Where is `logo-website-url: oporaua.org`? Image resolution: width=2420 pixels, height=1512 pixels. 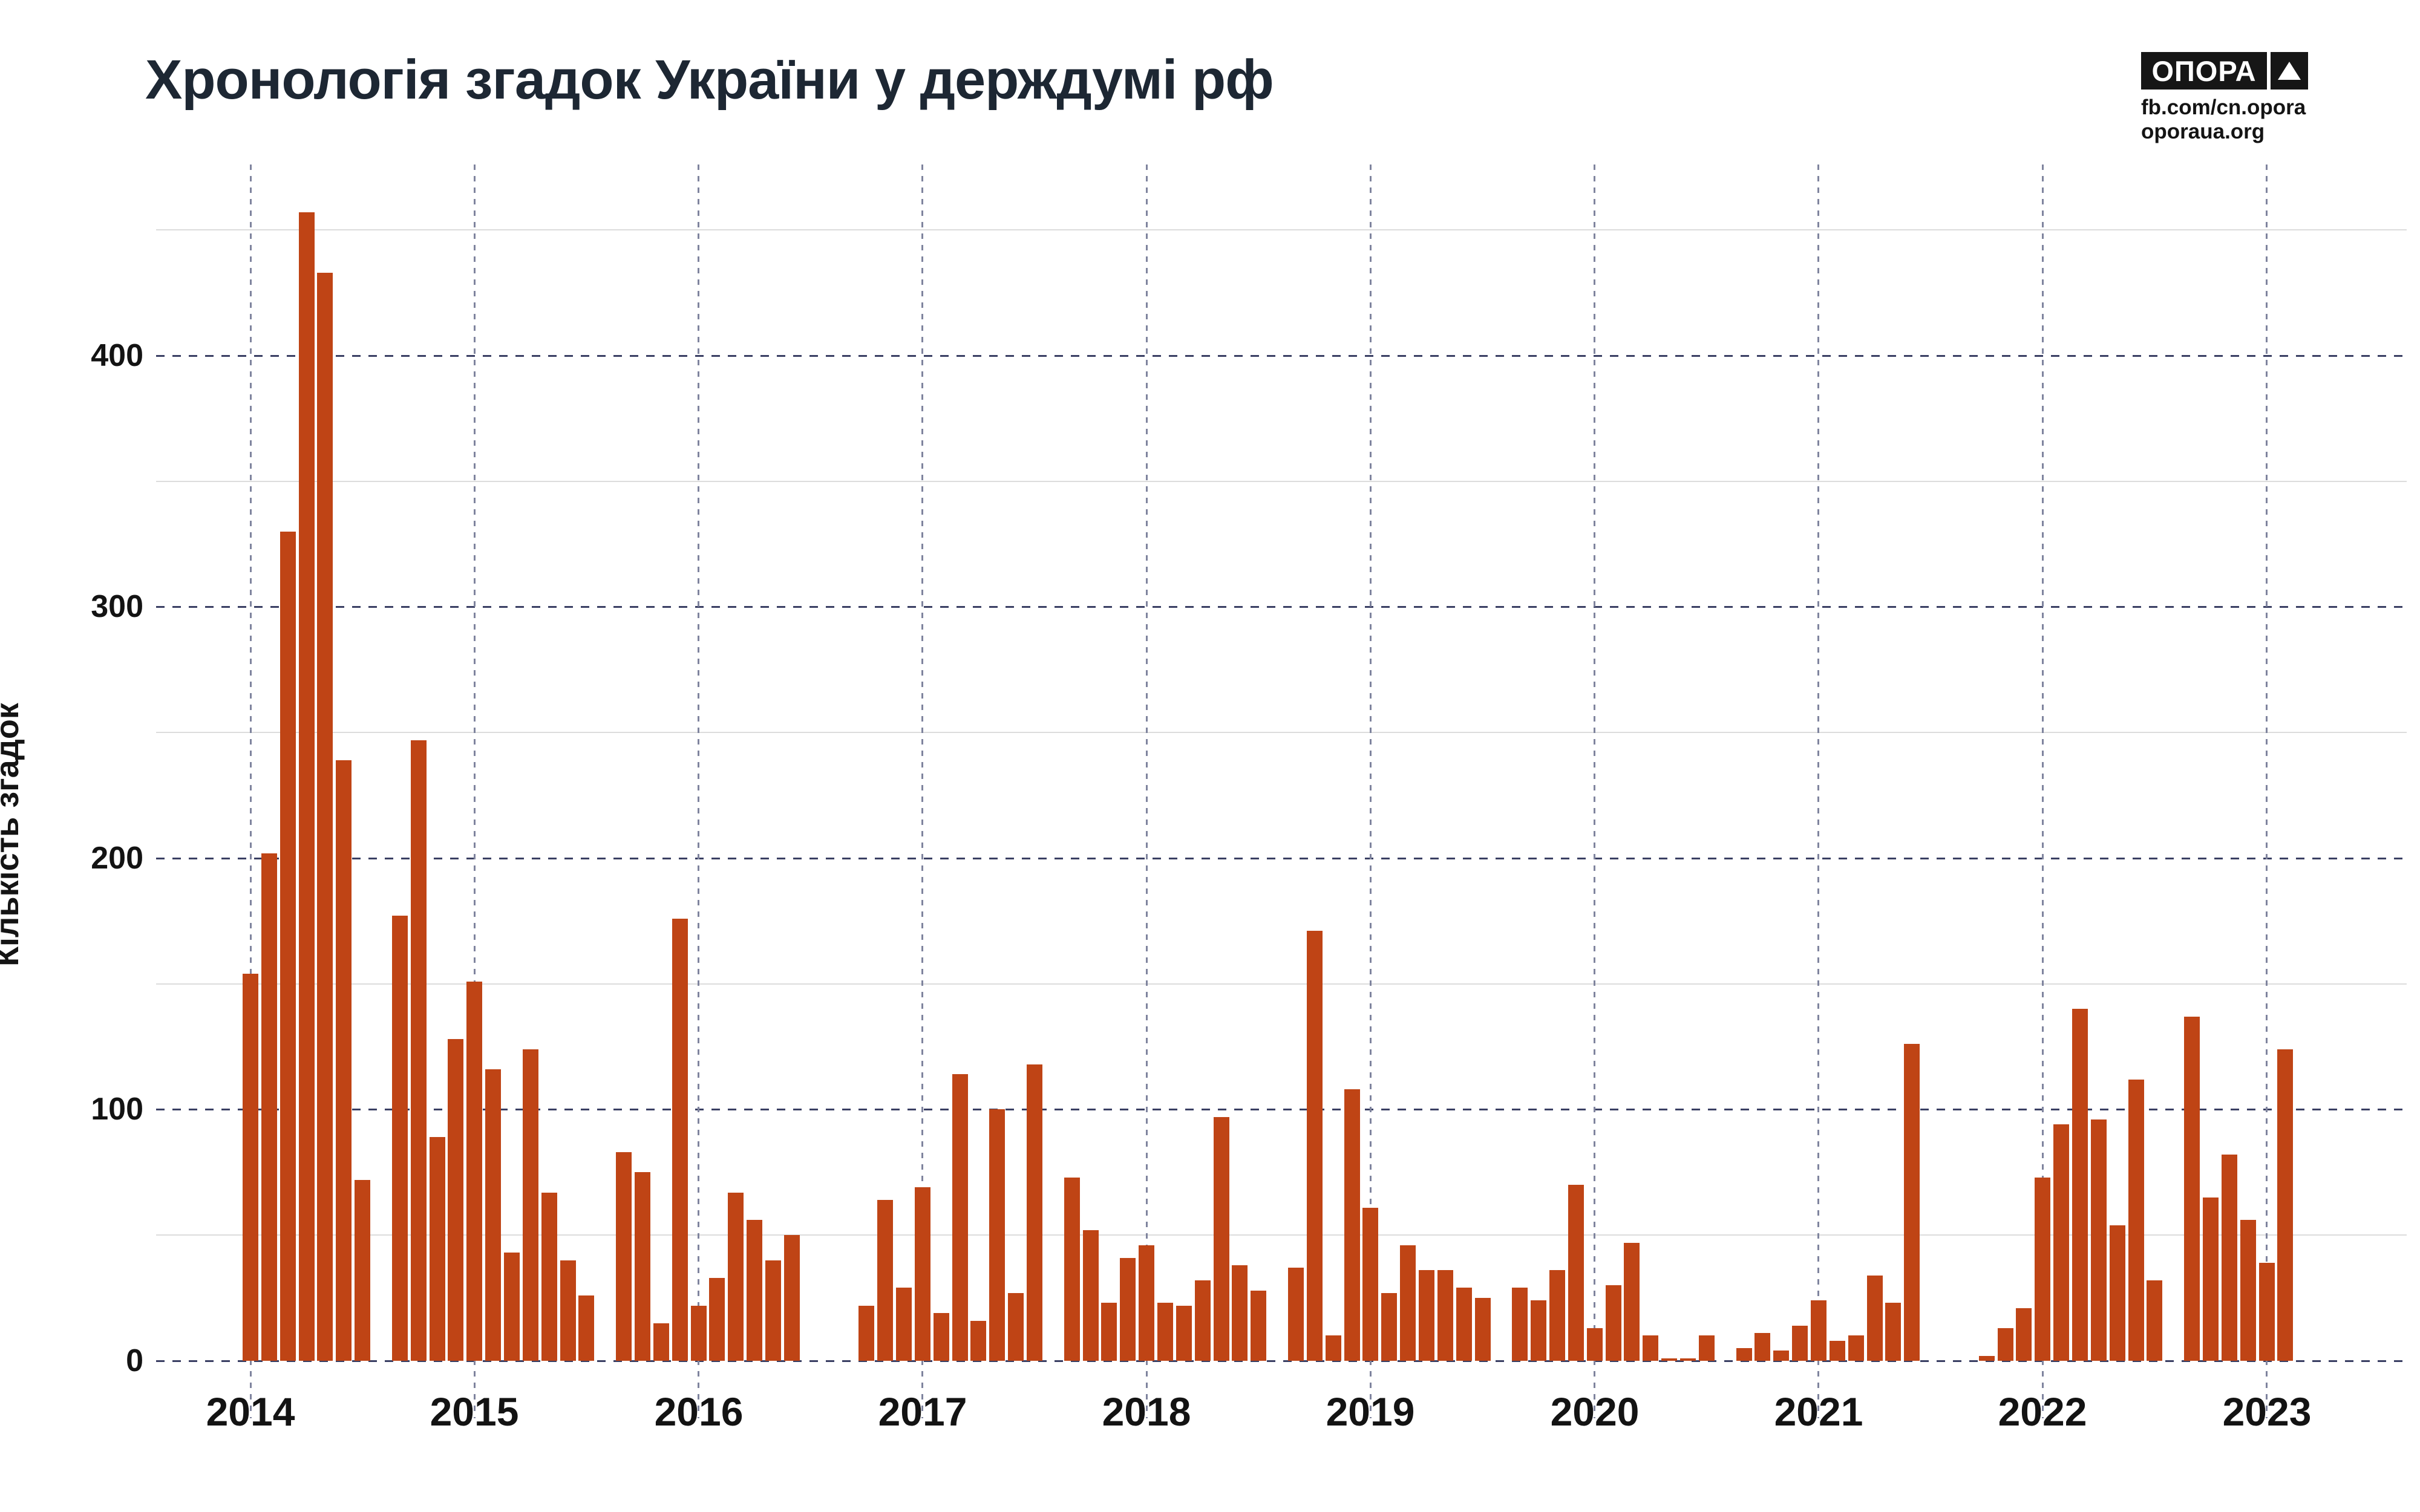
logo-website-url: oporaua.org is located at coordinates (2203, 131).